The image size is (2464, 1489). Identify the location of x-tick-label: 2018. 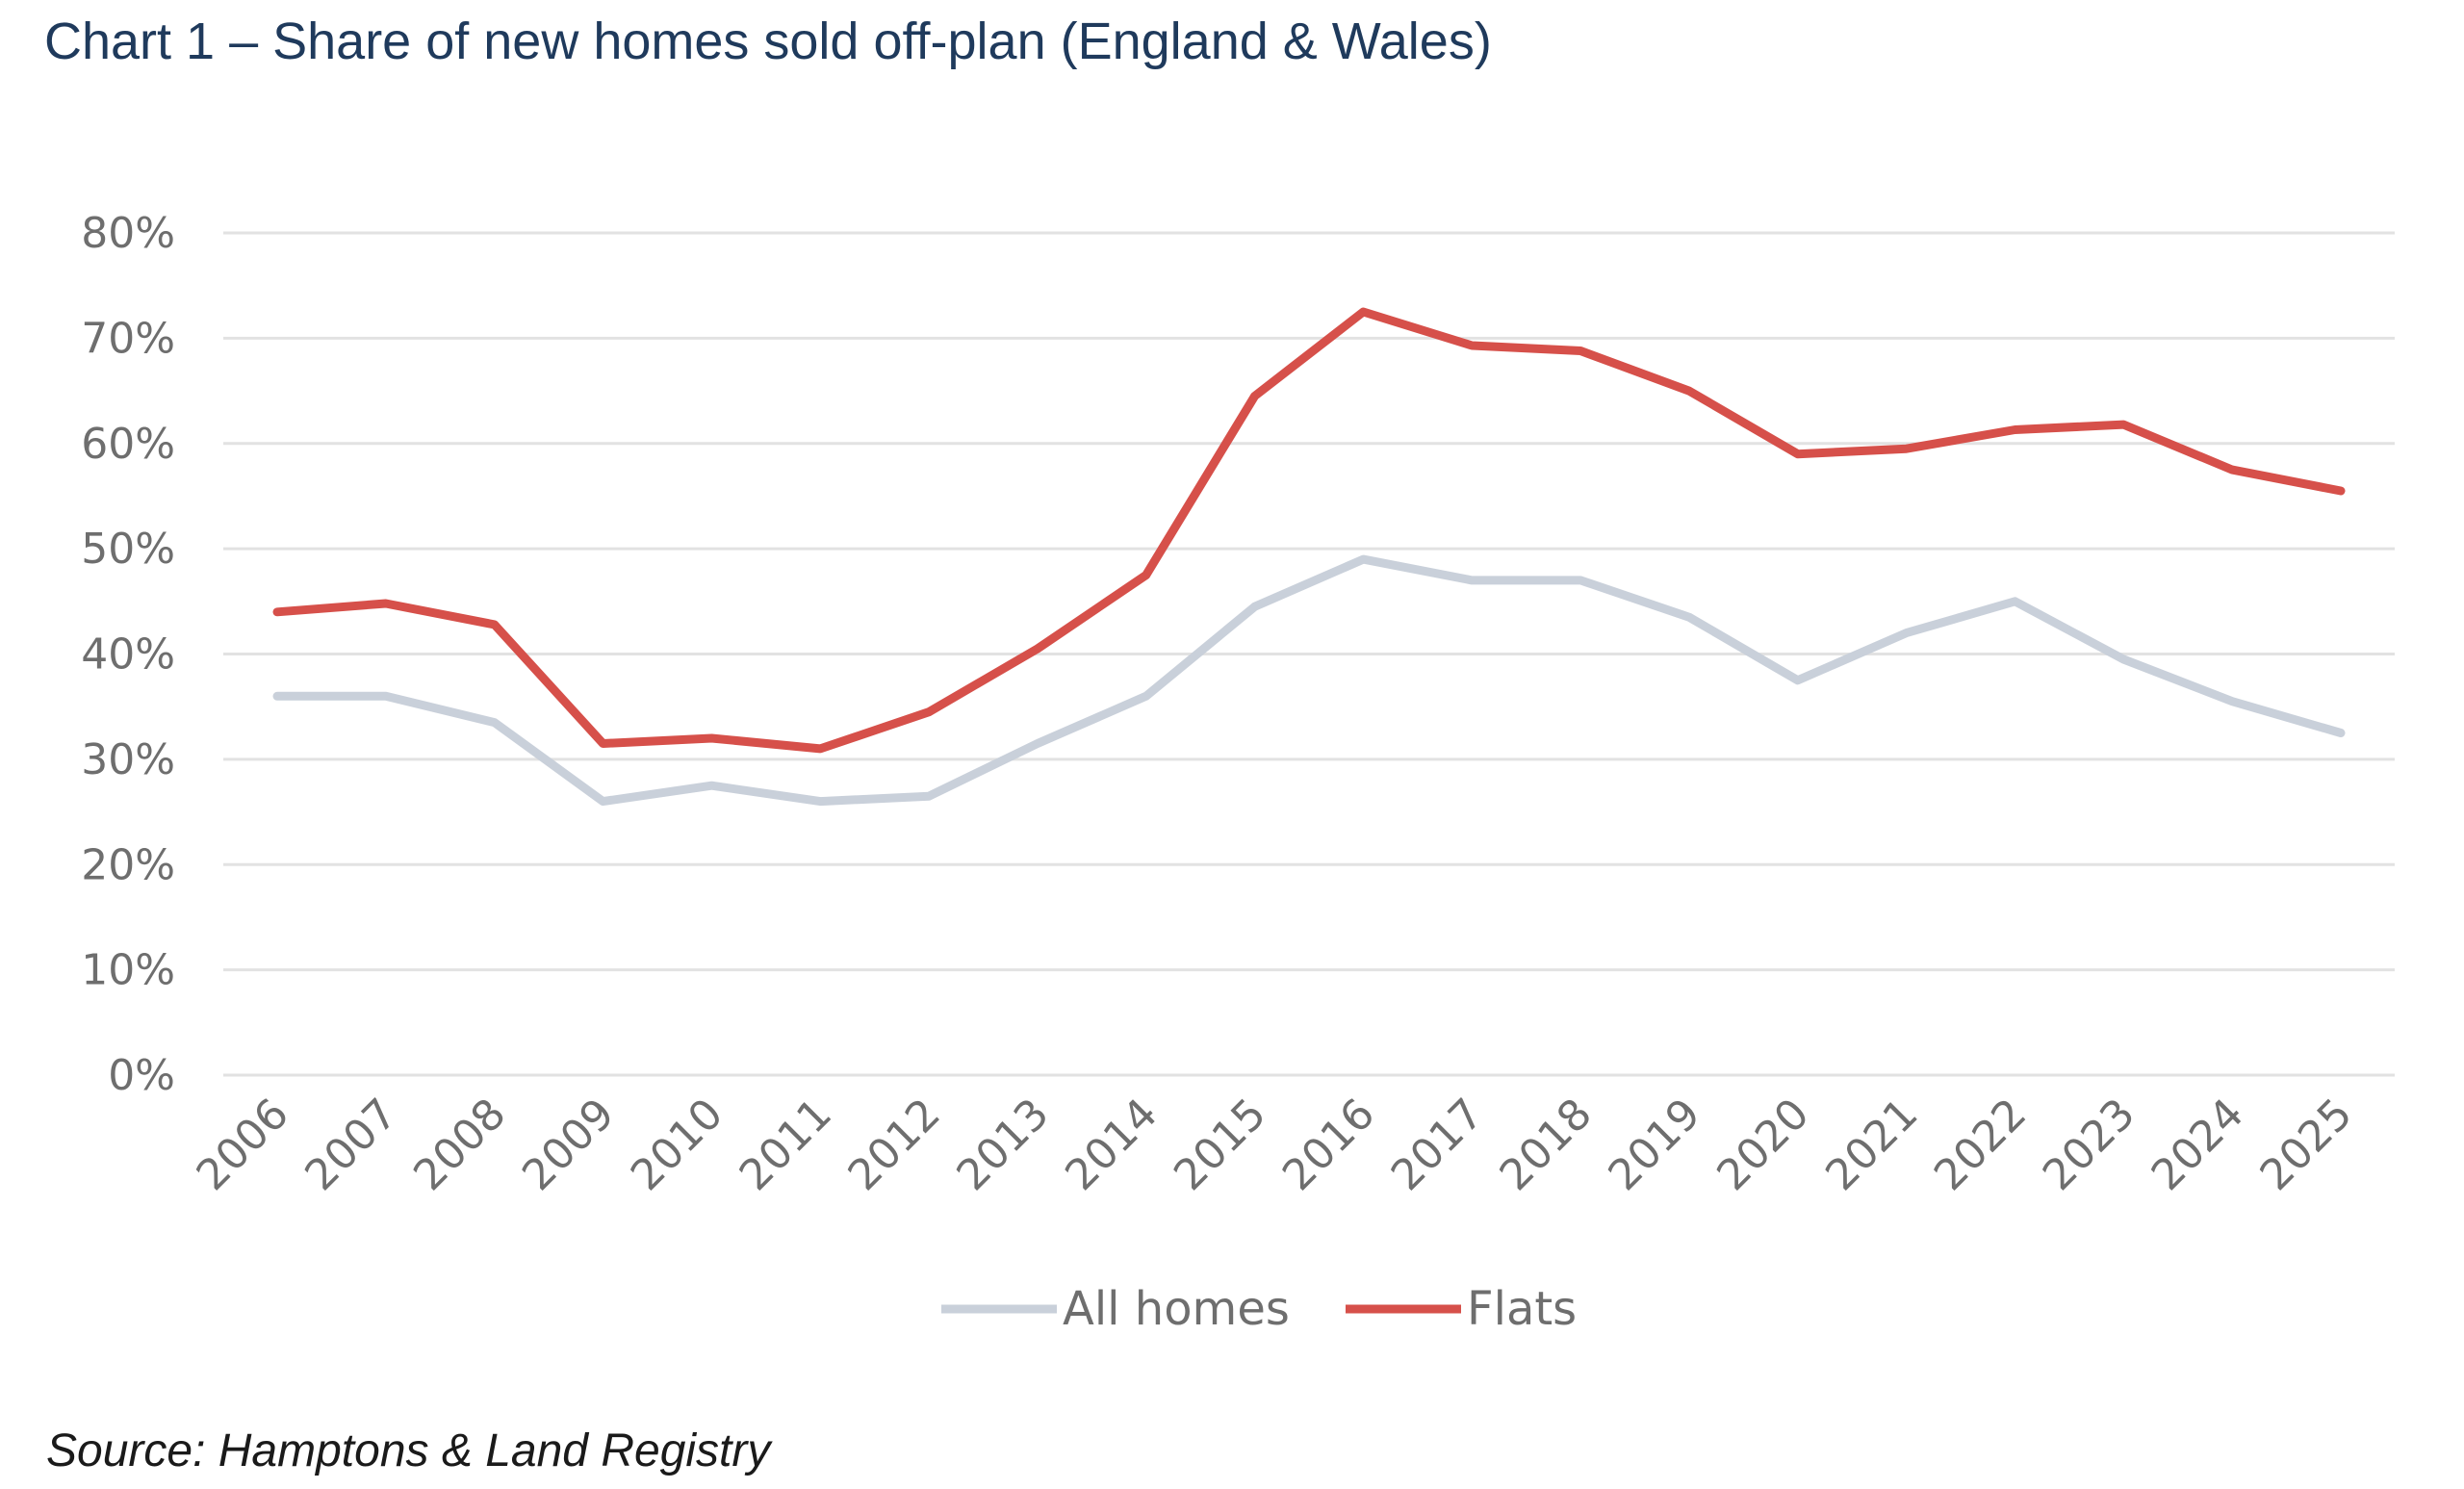
(1546, 1145).